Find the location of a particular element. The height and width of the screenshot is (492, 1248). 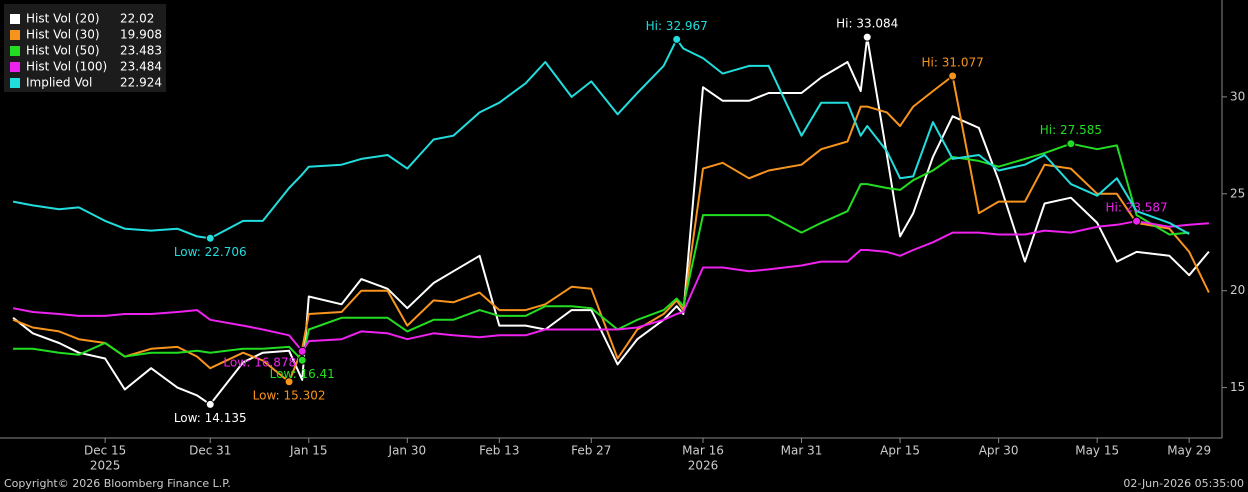

legend-value: 22.924 is located at coordinates (141, 83).